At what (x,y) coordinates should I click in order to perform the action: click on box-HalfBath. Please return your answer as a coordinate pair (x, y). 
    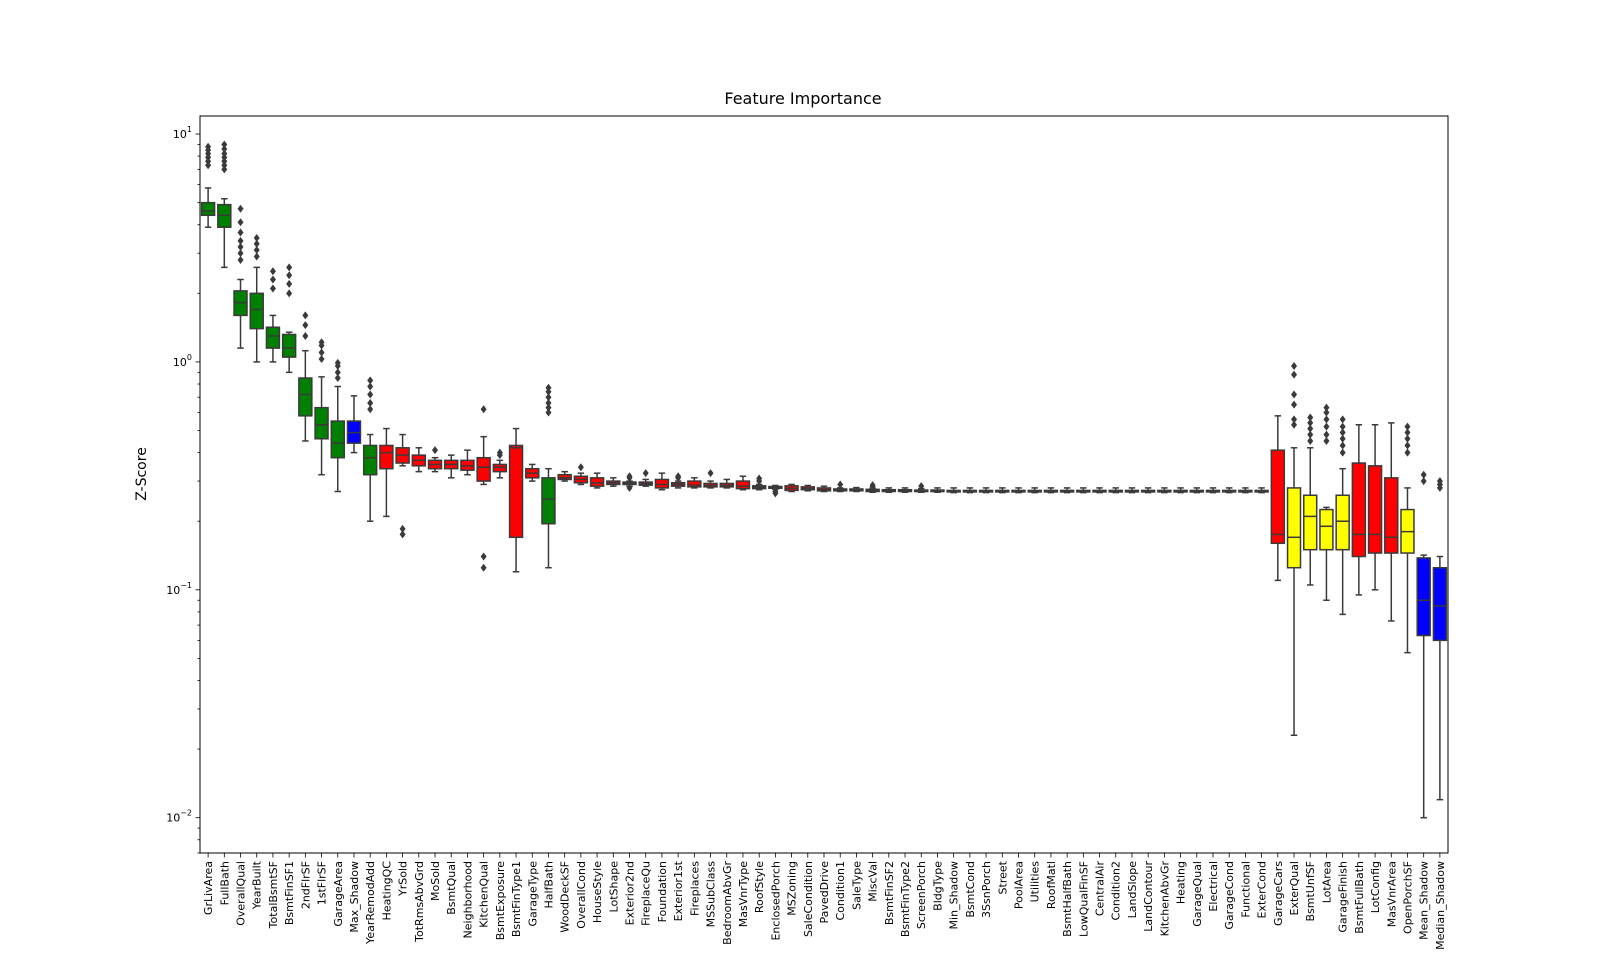
    Looking at the image, I should click on (548, 476).